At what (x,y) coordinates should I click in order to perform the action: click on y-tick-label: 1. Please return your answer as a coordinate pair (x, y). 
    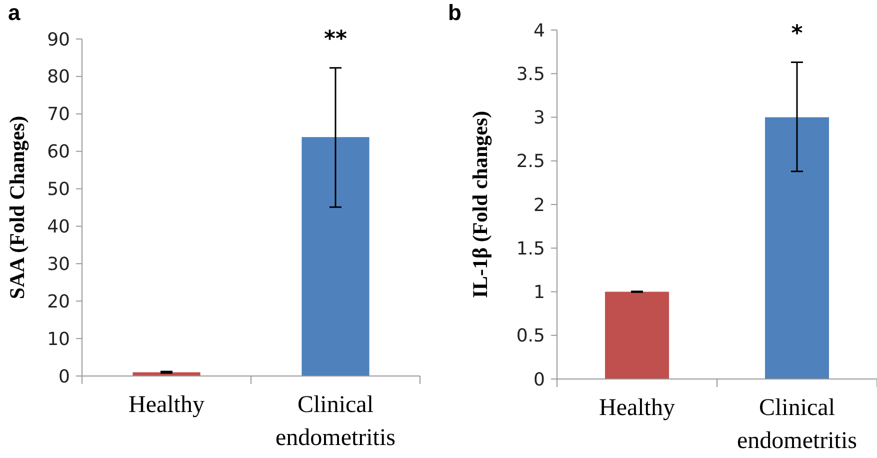
    Looking at the image, I should click on (539, 293).